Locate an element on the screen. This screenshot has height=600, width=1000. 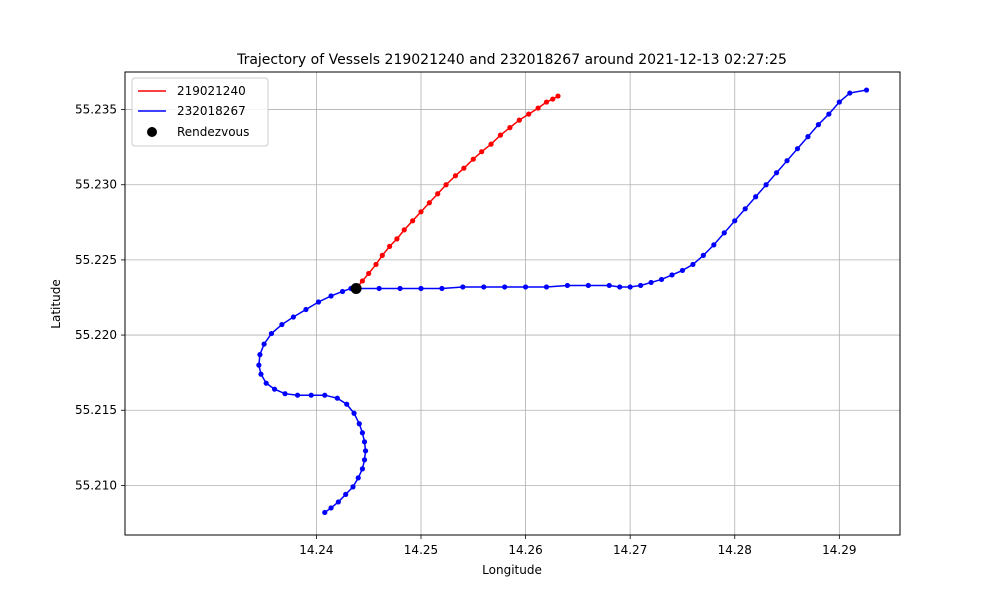
legend-box is located at coordinates (200, 112).